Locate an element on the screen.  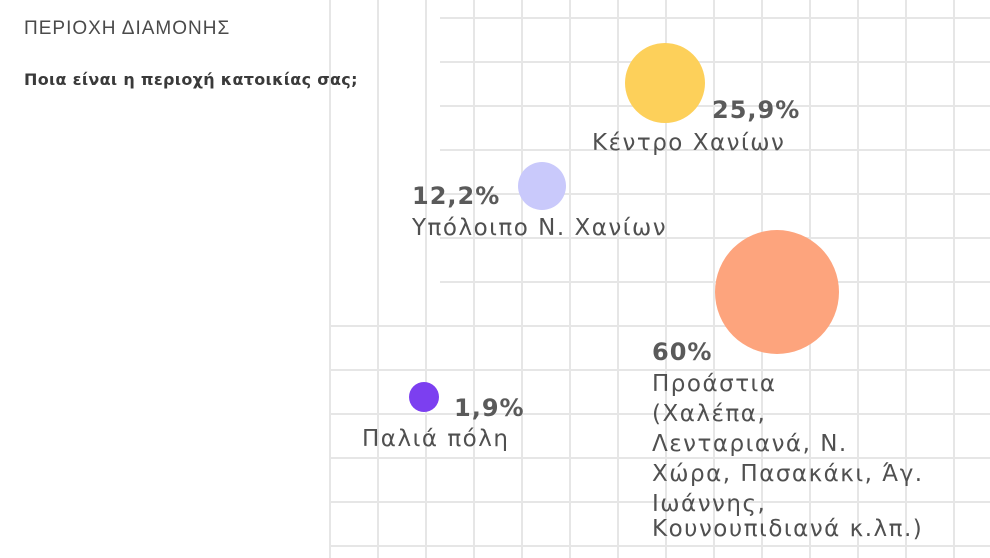
value-label-kentro-chanion: 25,9% is located at coordinates (756, 110).